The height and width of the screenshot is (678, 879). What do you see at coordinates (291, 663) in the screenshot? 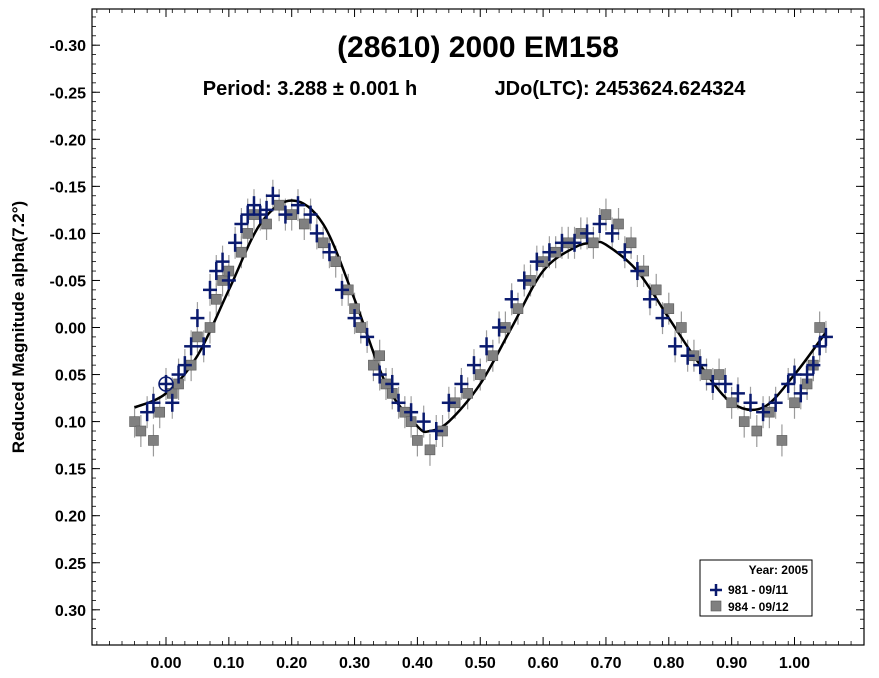
I see `x-tick-label: 0.20` at bounding box center [291, 663].